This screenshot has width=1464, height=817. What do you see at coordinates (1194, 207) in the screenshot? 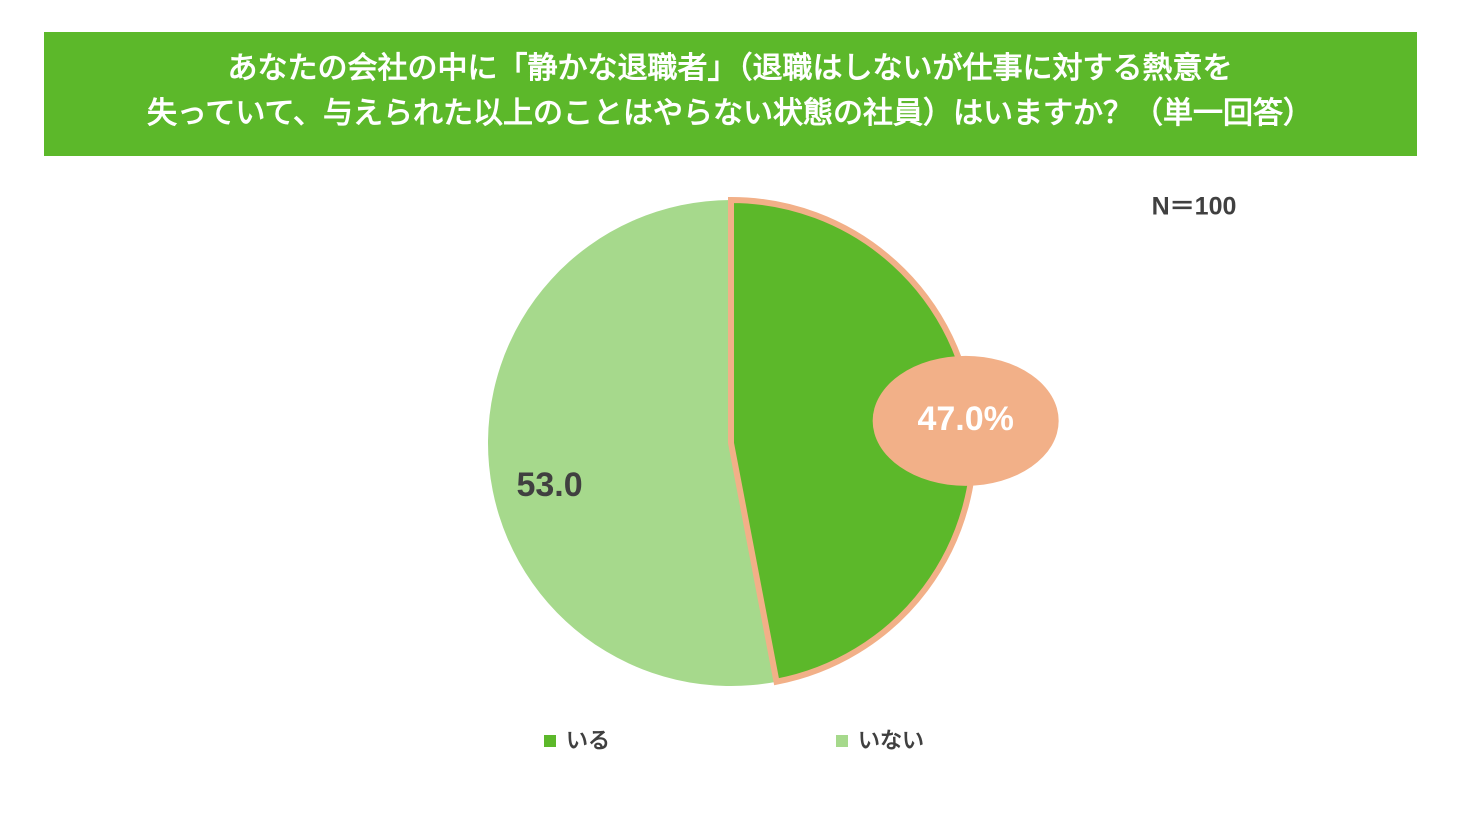
I see `annotation: N＝100` at bounding box center [1194, 207].